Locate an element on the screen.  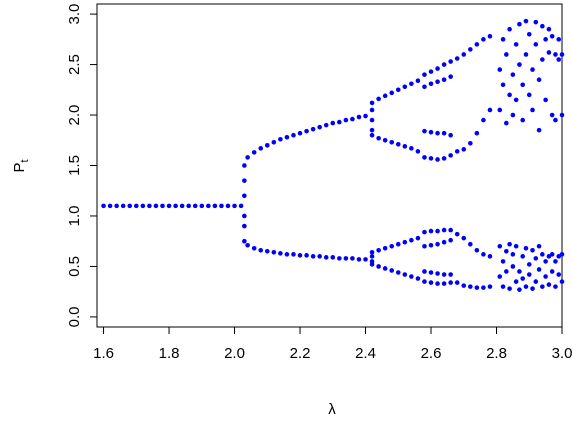
x-tick-label: 2.0 is located at coordinates (234, 353).